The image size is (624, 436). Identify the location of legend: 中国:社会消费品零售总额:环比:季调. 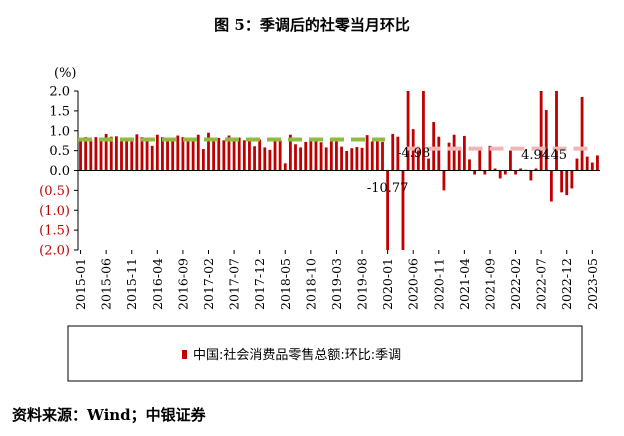
(325, 353).